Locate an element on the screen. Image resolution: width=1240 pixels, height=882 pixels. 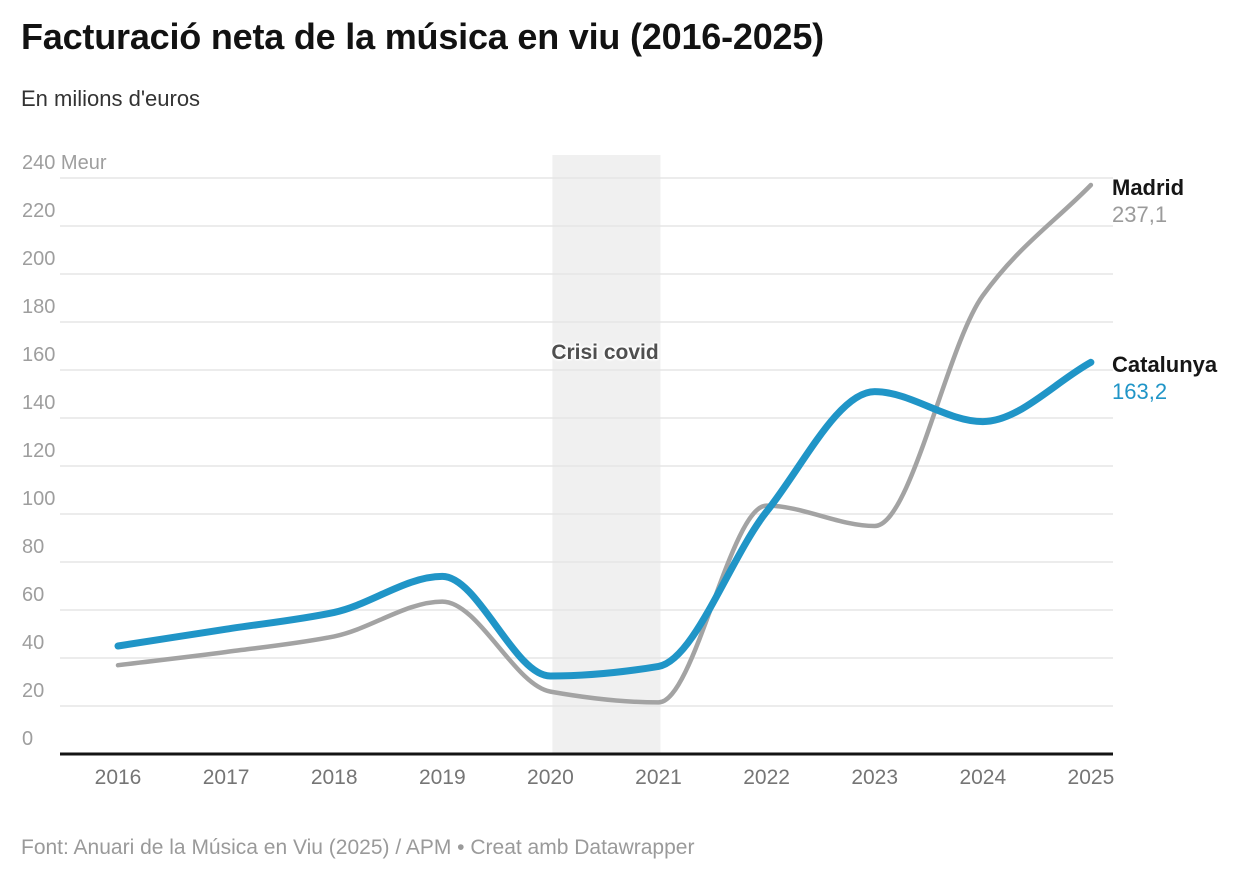
x-axis-tick-label: 2021 is located at coordinates (658, 777).